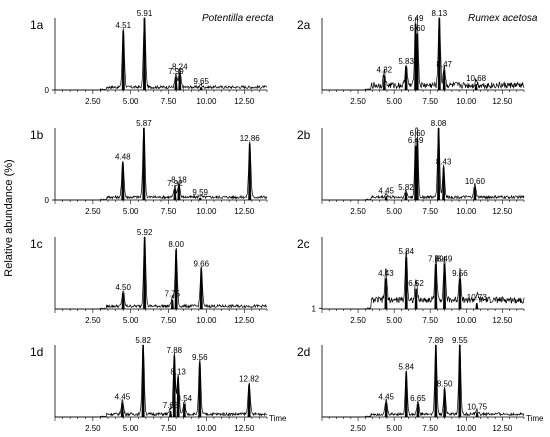 The image size is (550, 437). I want to click on panel-label: 2d, so click(303, 352).